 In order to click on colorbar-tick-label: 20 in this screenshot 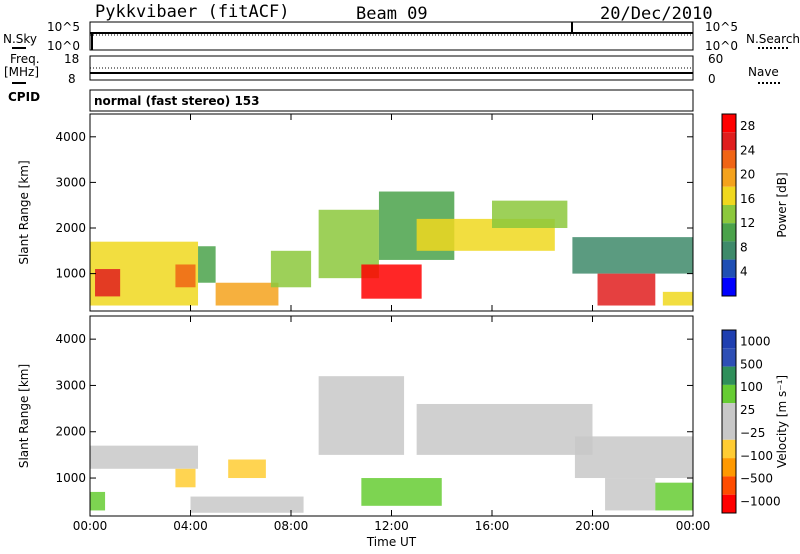, I will do `click(747, 175)`.